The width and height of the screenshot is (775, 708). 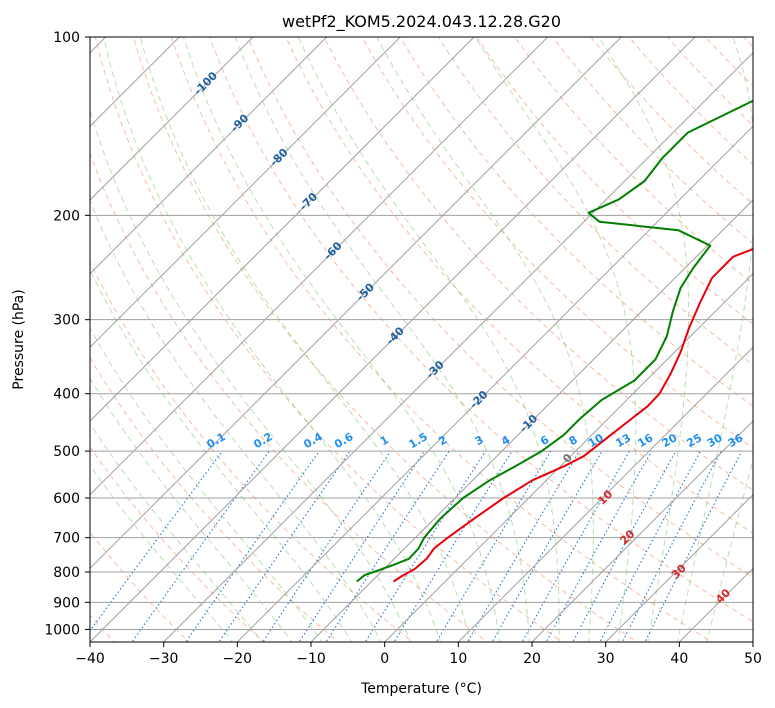 What do you see at coordinates (238, 659) in the screenshot?
I see `x-tick-label: −20` at bounding box center [238, 659].